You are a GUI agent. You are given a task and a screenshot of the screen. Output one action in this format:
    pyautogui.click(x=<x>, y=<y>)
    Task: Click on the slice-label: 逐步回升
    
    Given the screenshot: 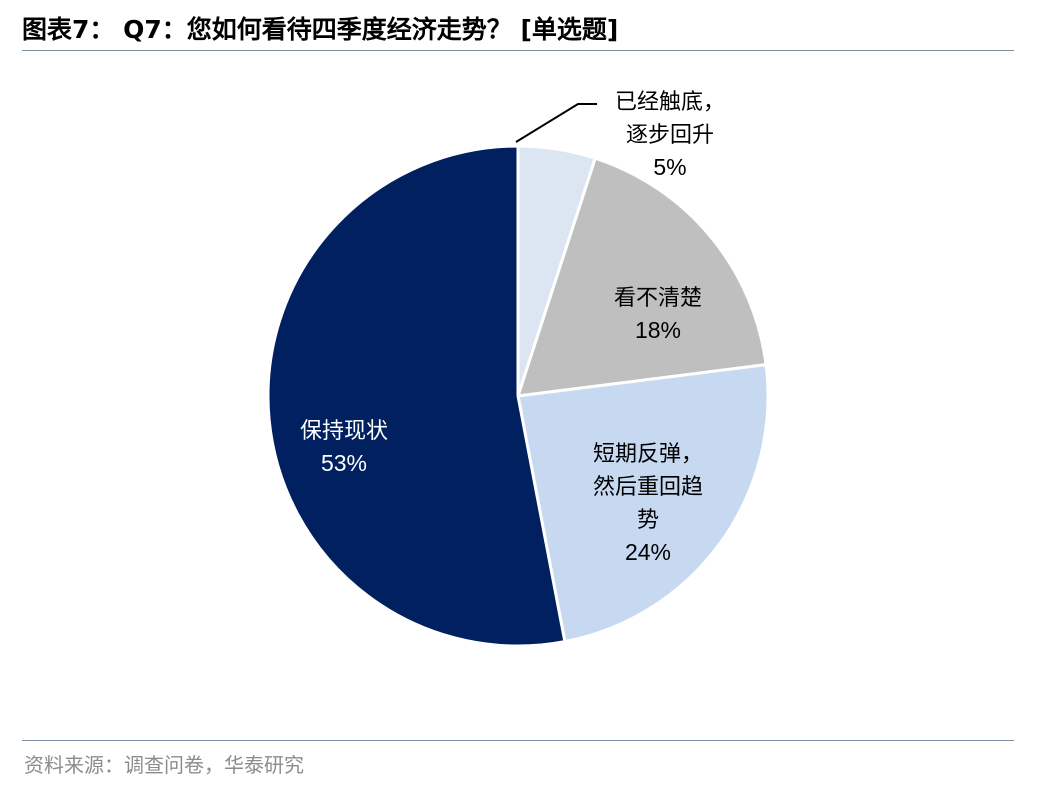 What is the action you would take?
    pyautogui.click(x=670, y=135)
    